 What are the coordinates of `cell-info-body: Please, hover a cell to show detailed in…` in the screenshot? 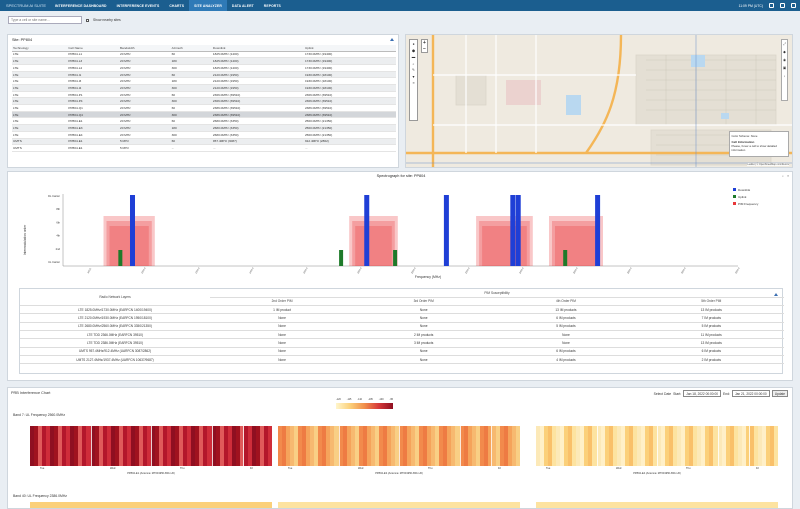 It's located at (754, 147).